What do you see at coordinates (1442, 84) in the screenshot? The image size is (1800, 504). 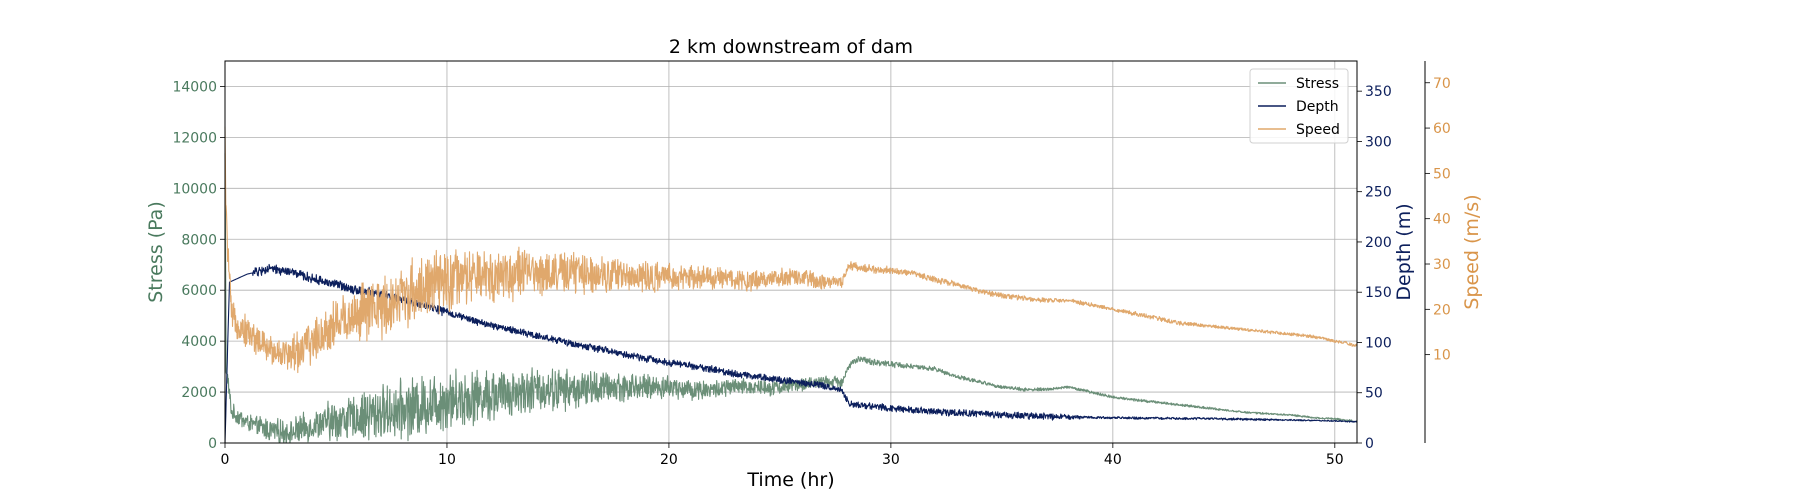 I see `speed-tick-label: 70` at bounding box center [1442, 84].